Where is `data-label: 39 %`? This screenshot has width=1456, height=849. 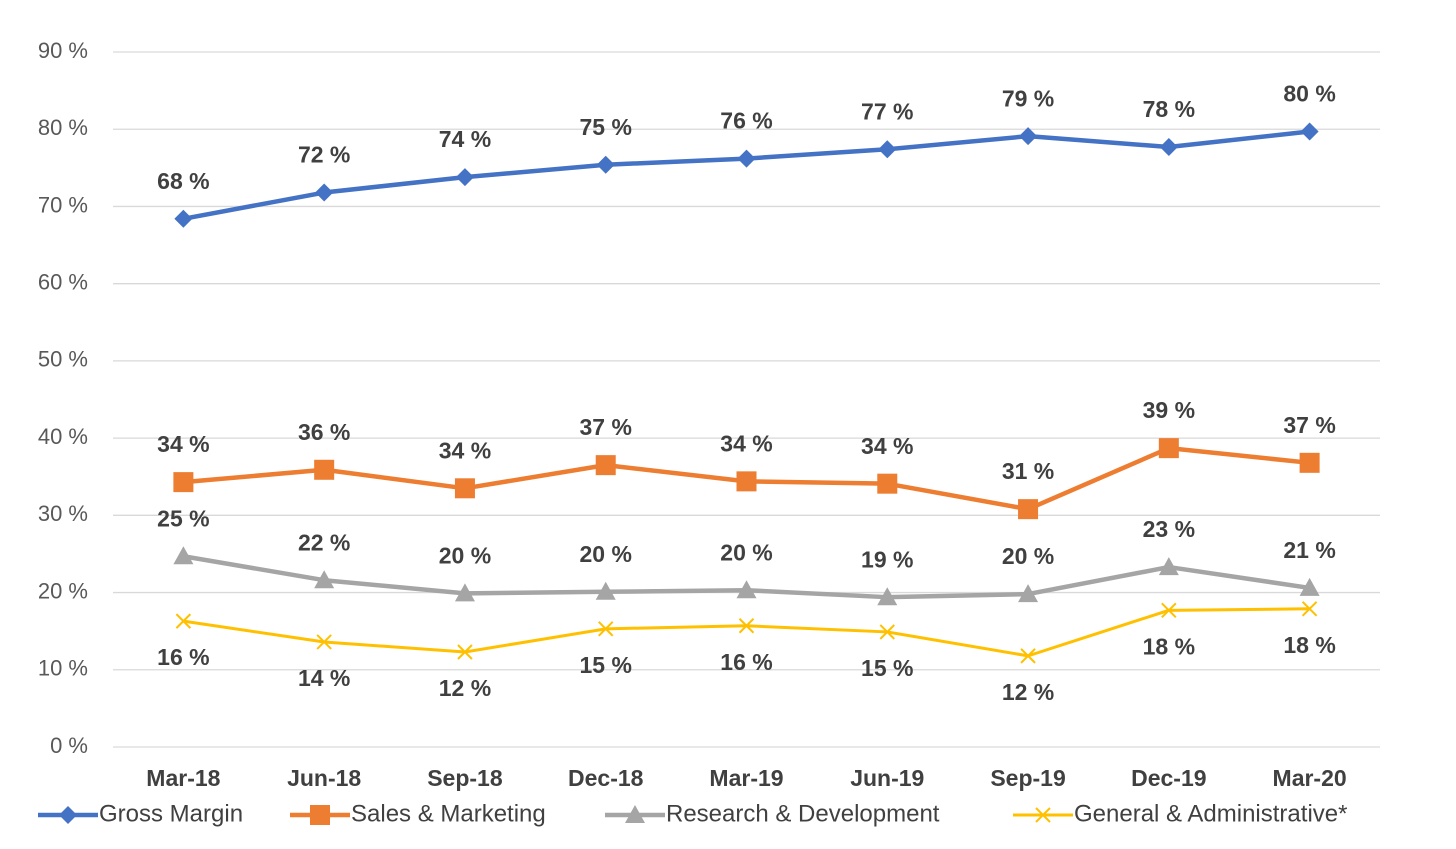
data-label: 39 % is located at coordinates (1169, 410).